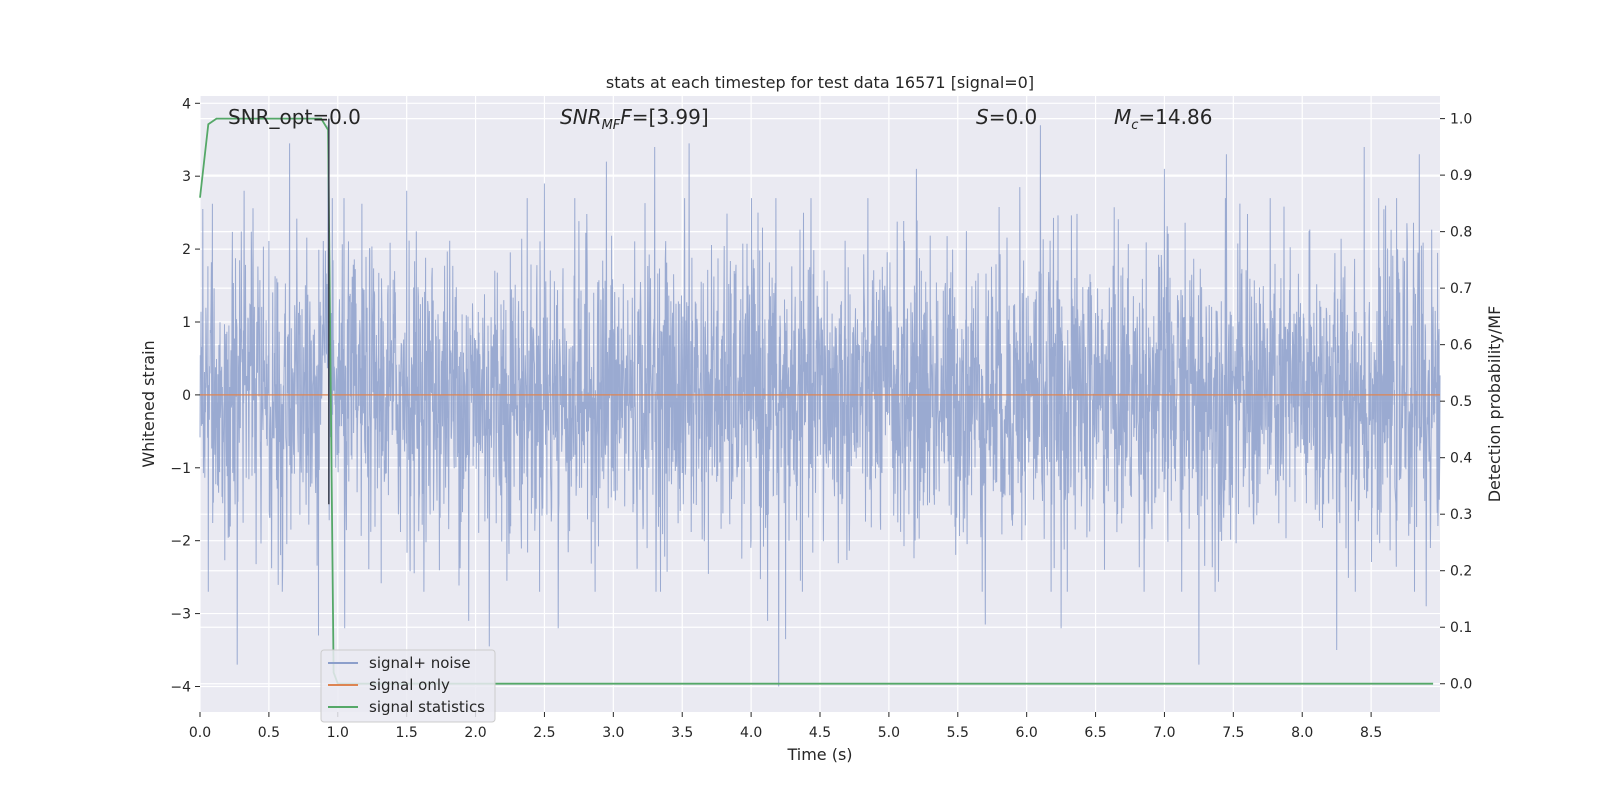 The image size is (1600, 800). What do you see at coordinates (180, 687) in the screenshot?
I see `y-tick-label: −4` at bounding box center [180, 687].